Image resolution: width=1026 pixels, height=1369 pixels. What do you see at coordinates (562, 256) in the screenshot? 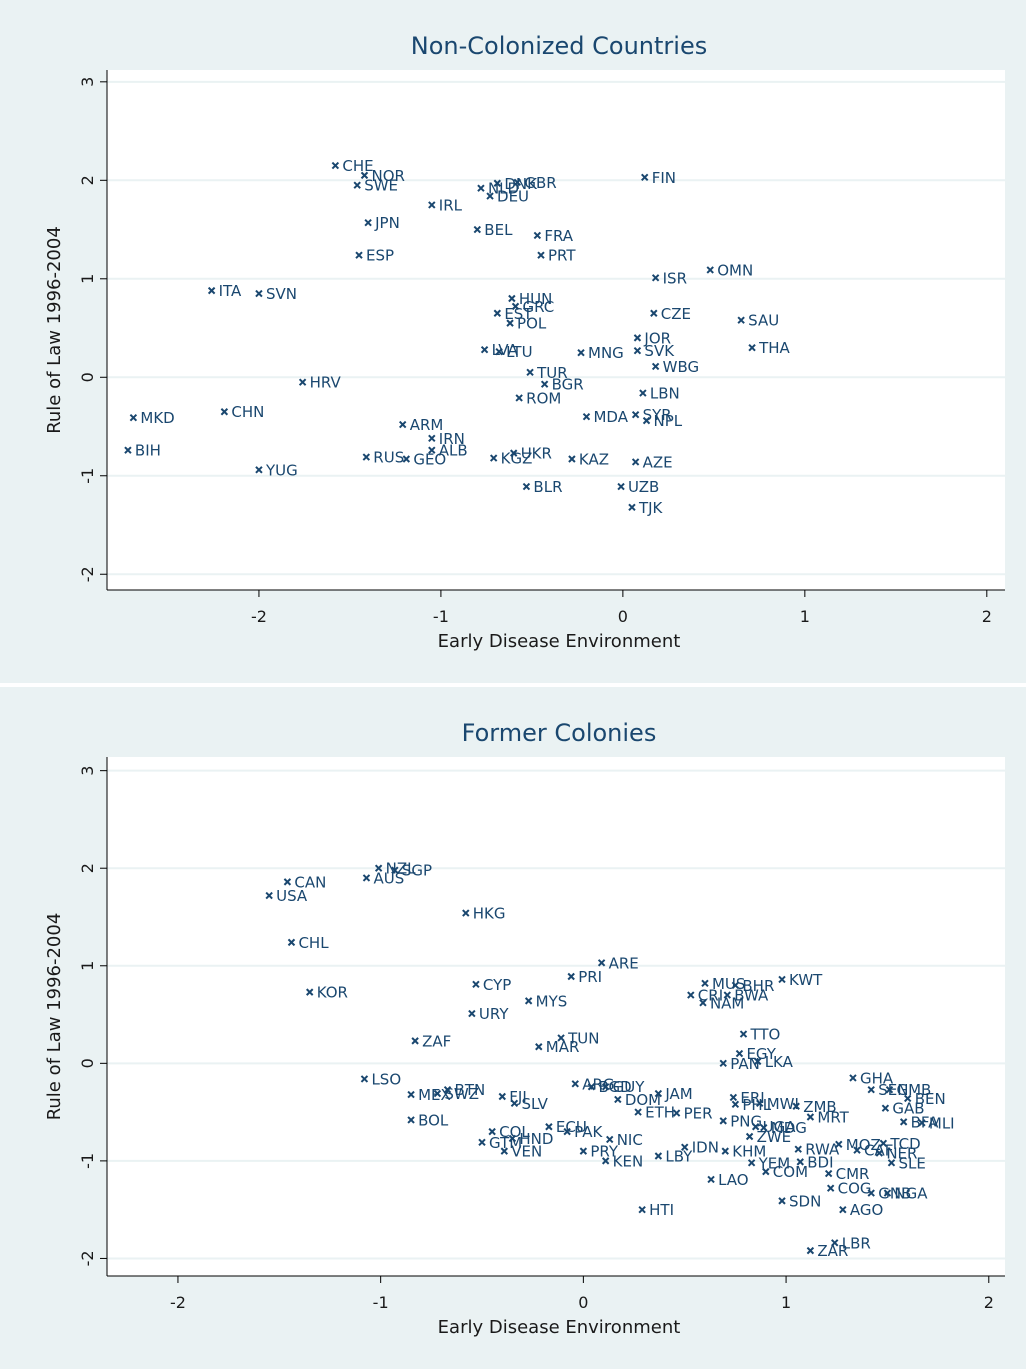
I see `point-label: PRT` at bounding box center [562, 256].